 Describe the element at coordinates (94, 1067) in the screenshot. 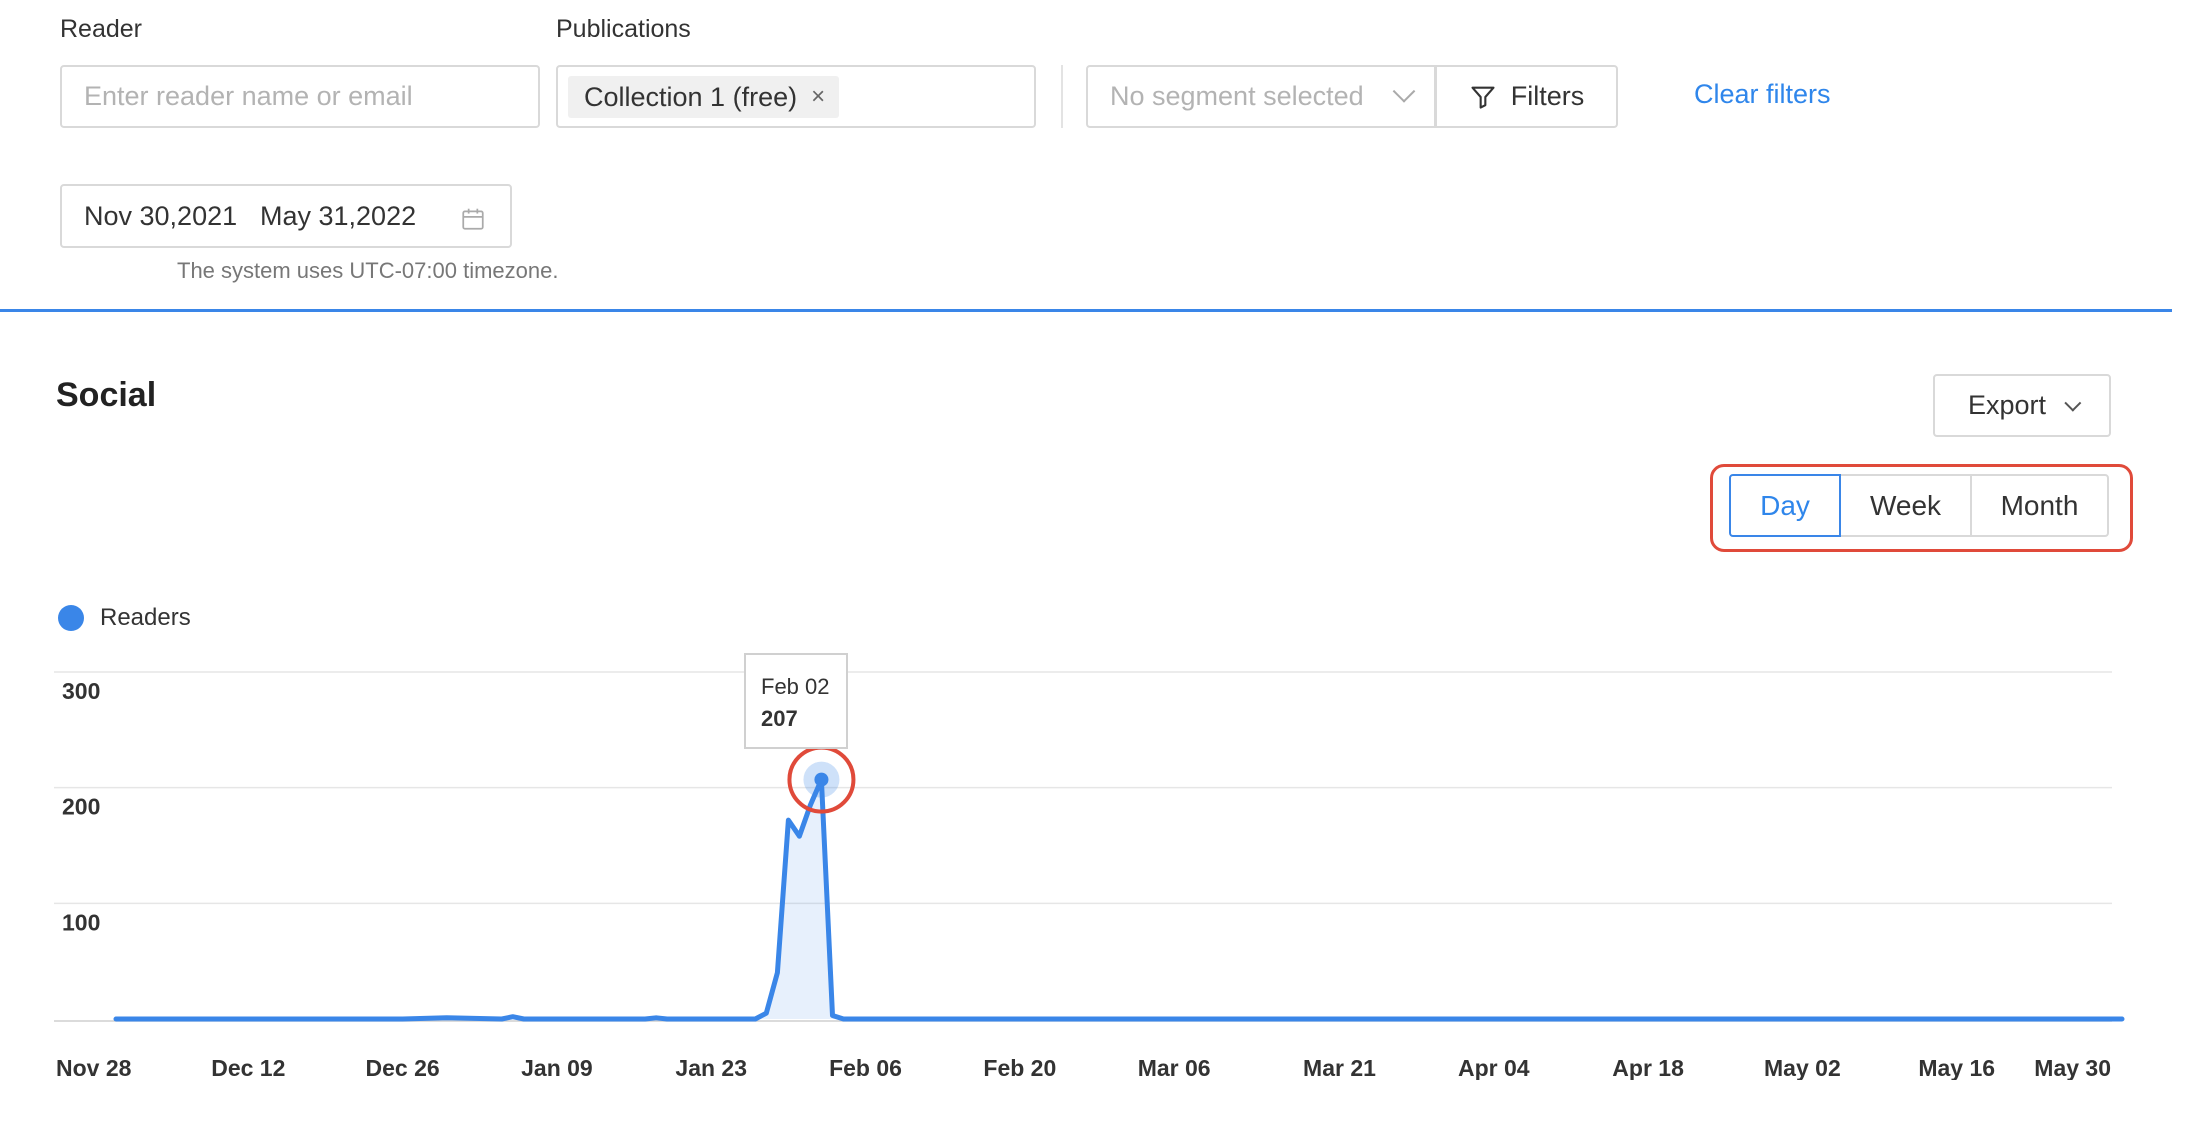

I see `x-tick-label: Nov 28` at that location.